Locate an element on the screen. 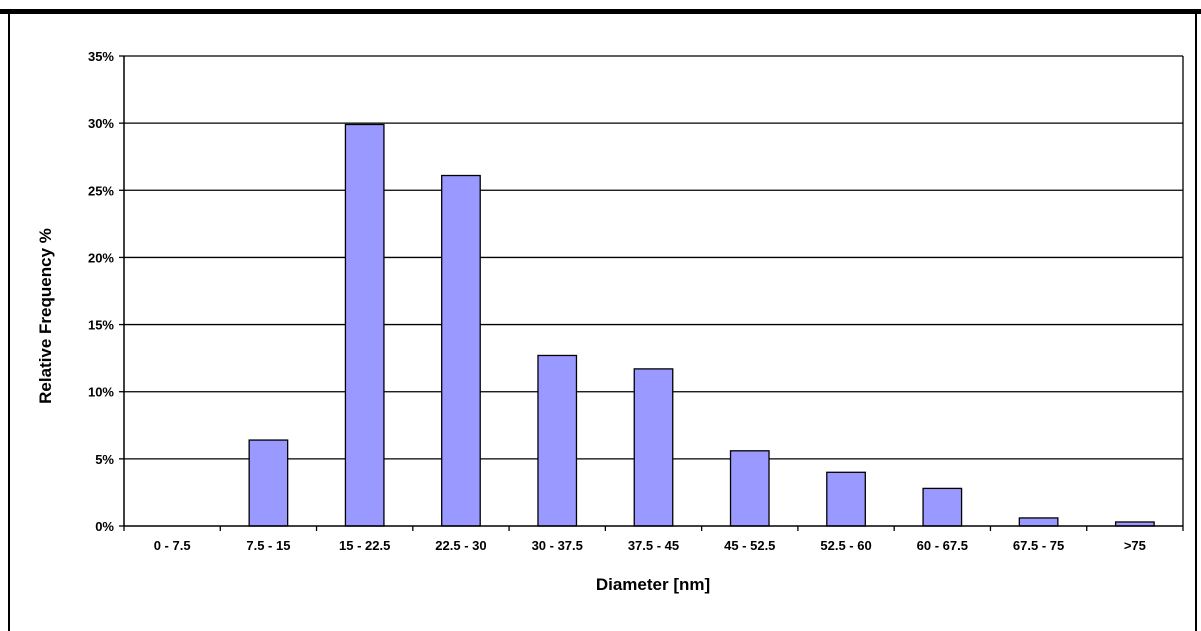  x-tick-label: 0 - 7.5 is located at coordinates (172, 545).